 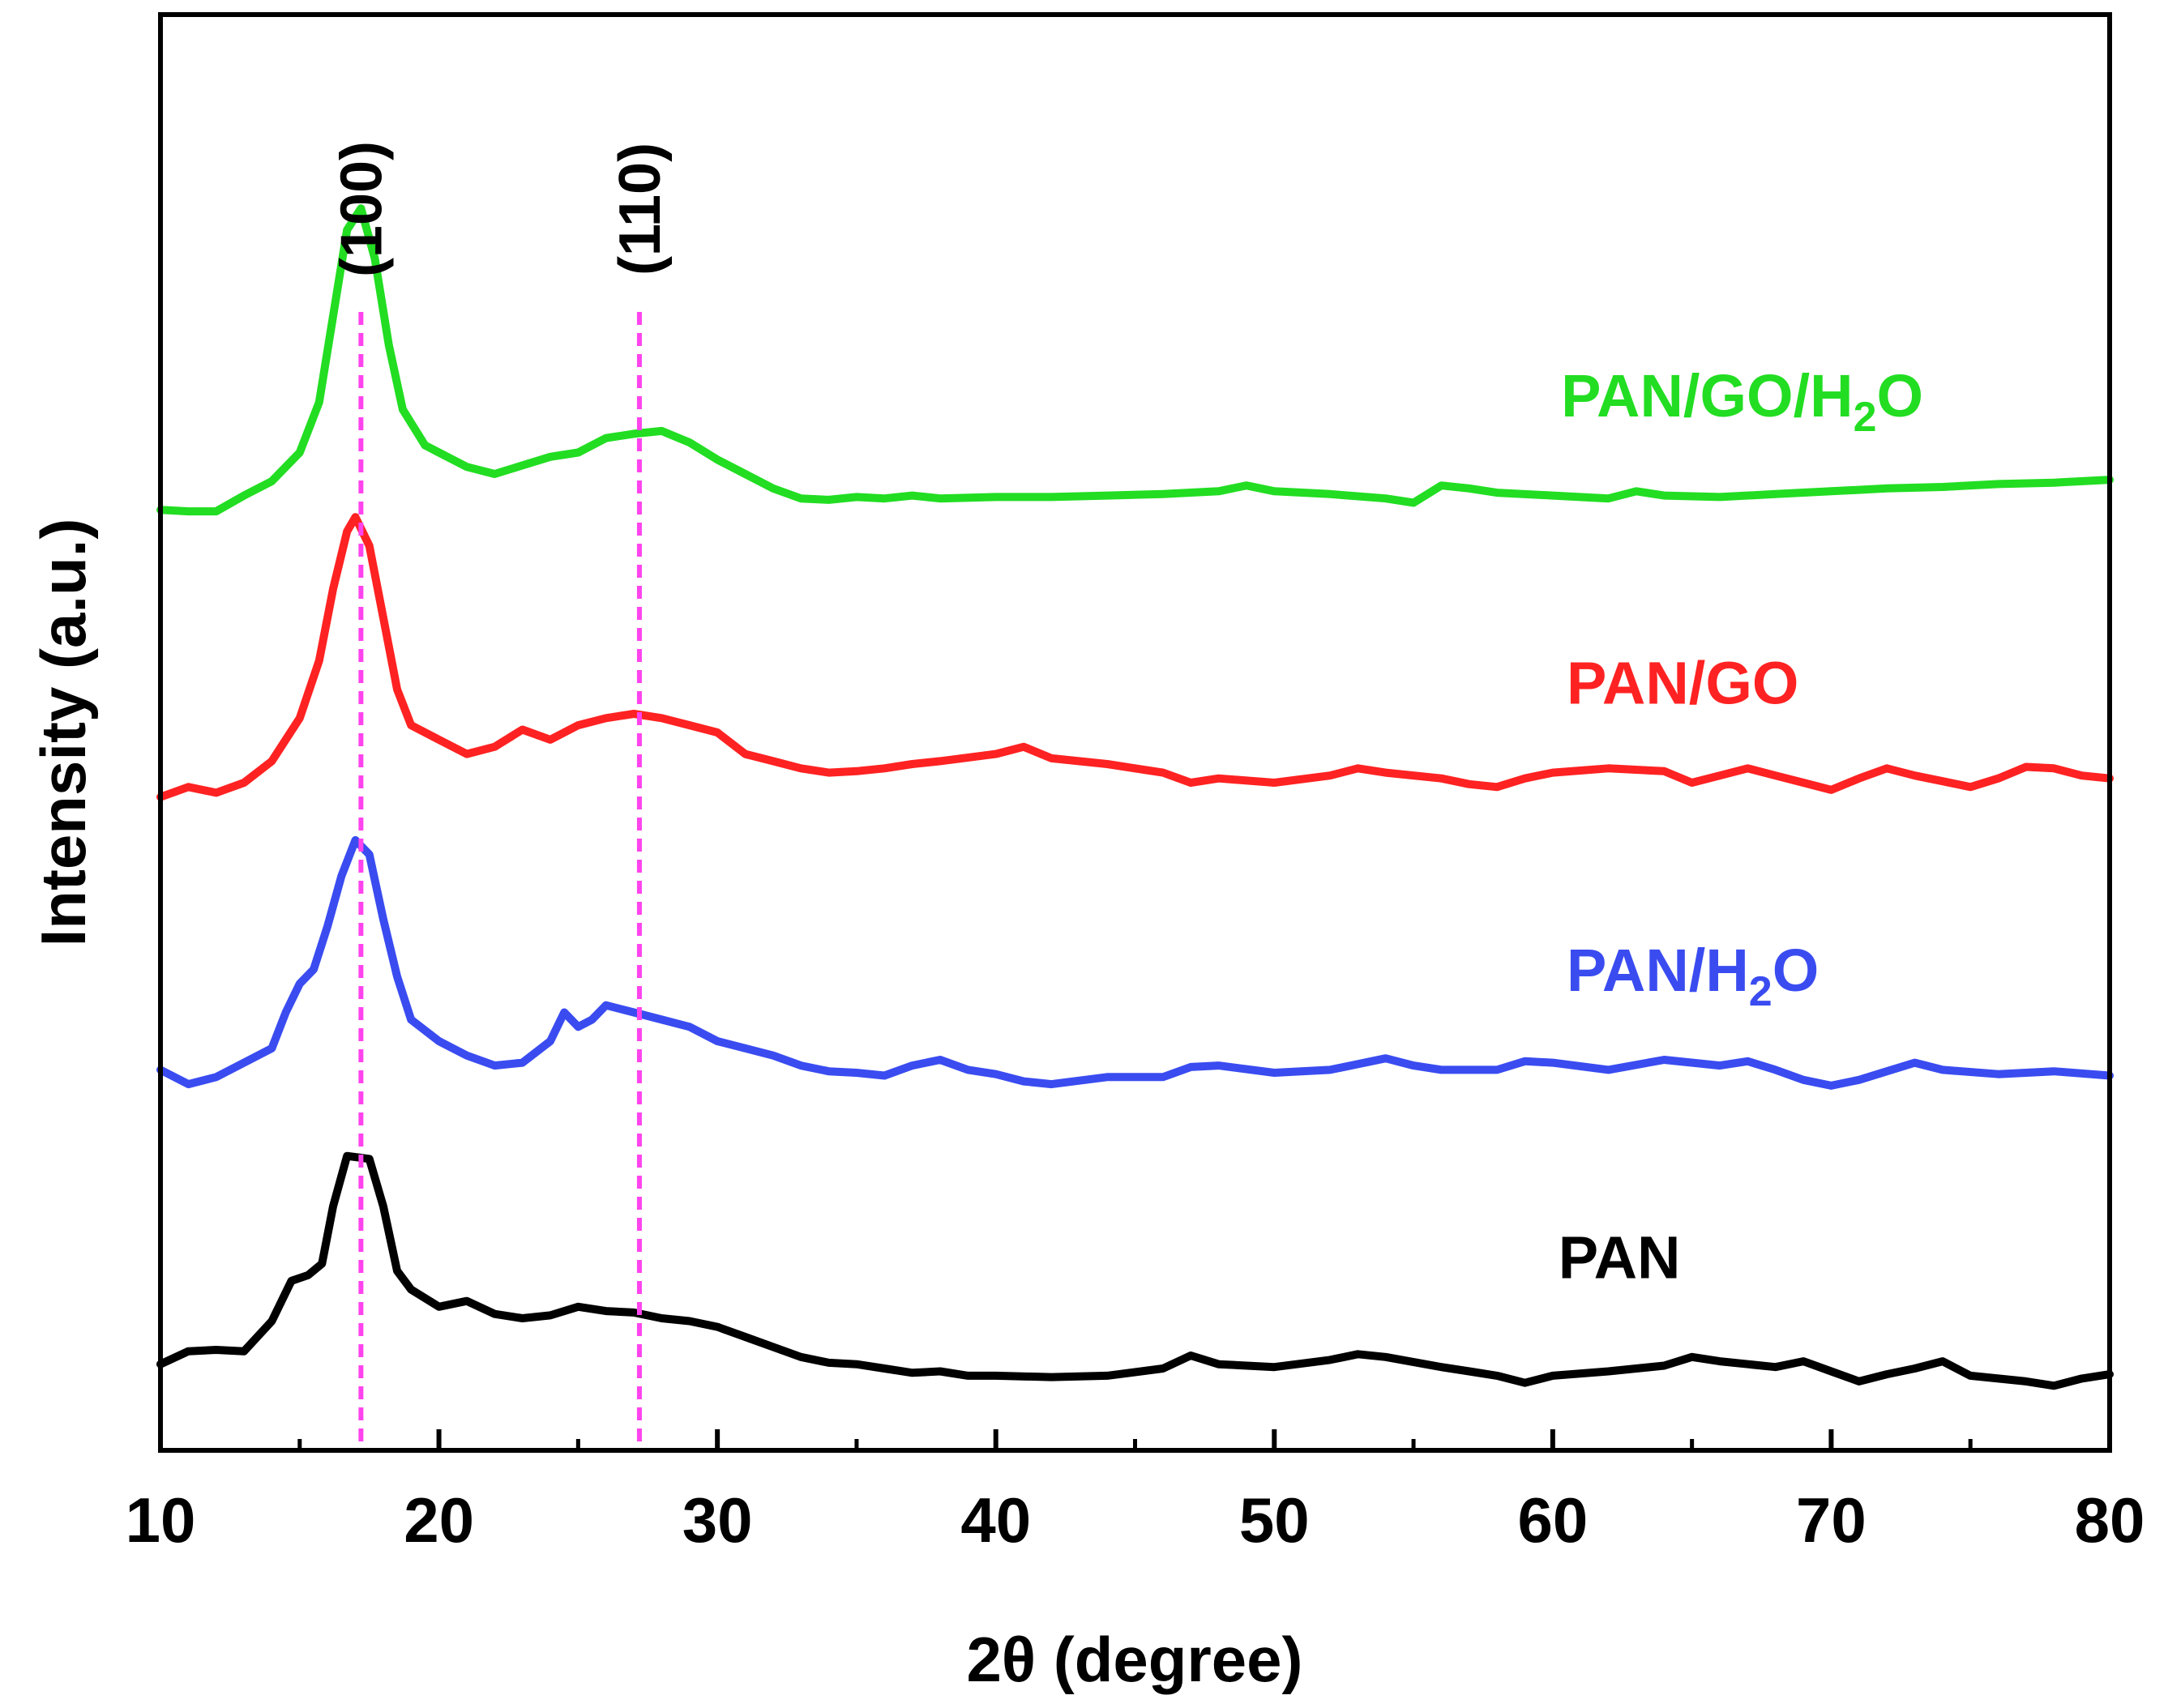 I want to click on series-label-0: PAN, so click(x=1620, y=1257).